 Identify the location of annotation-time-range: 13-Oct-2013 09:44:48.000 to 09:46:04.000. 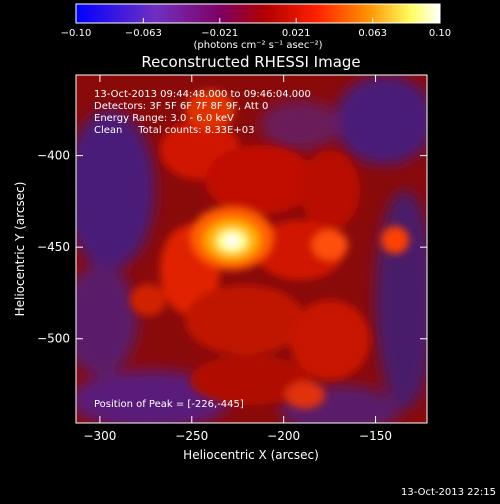
(202, 94).